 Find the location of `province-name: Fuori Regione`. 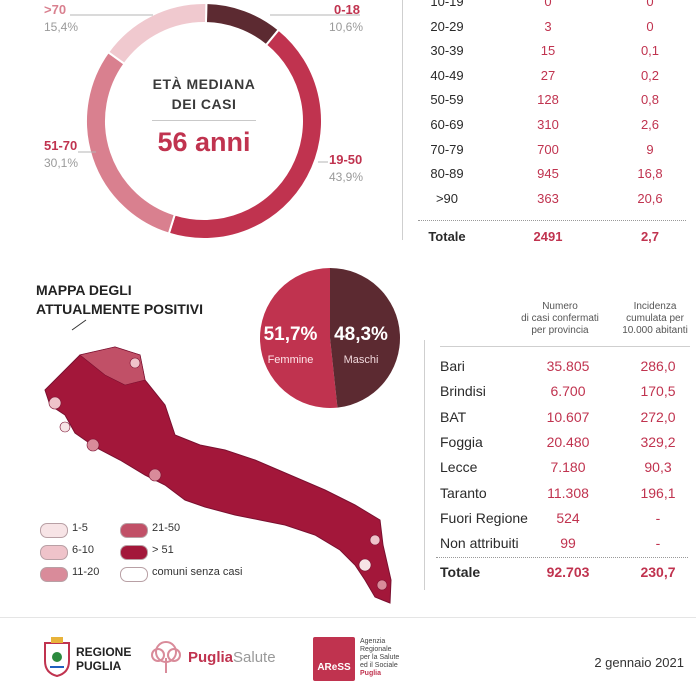

province-name: Fuori Regione is located at coordinates (484, 517).